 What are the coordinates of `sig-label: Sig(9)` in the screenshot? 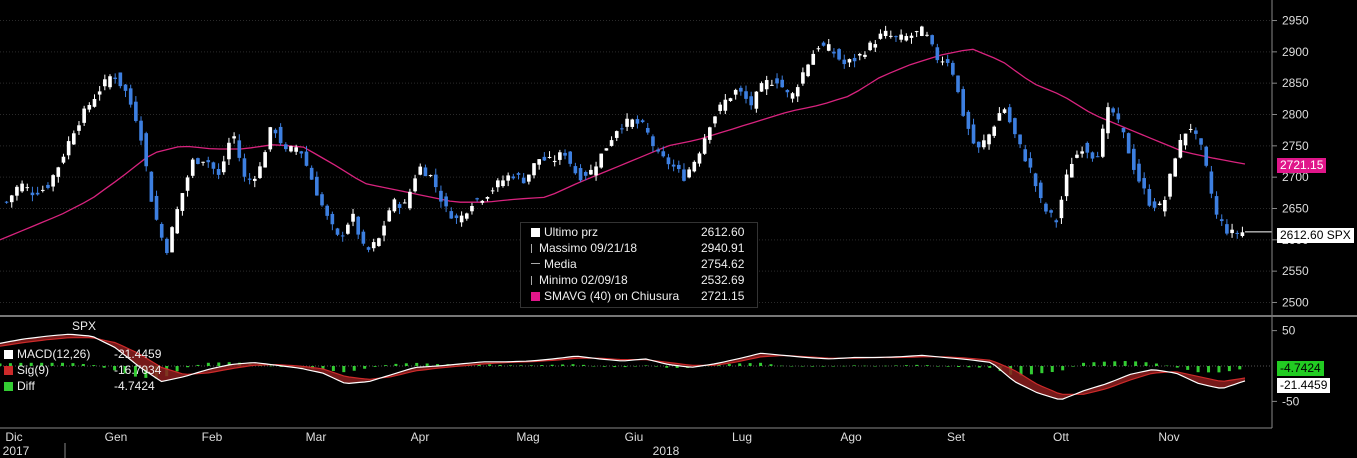 It's located at (33, 370).